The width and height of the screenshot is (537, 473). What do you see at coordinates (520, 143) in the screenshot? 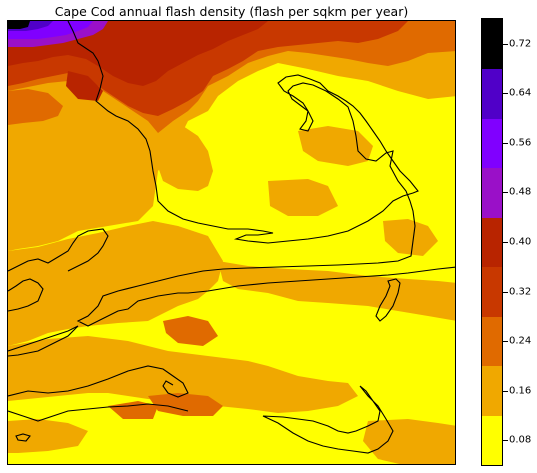
I see `colorbar-tick-label: 0.56` at bounding box center [520, 143].